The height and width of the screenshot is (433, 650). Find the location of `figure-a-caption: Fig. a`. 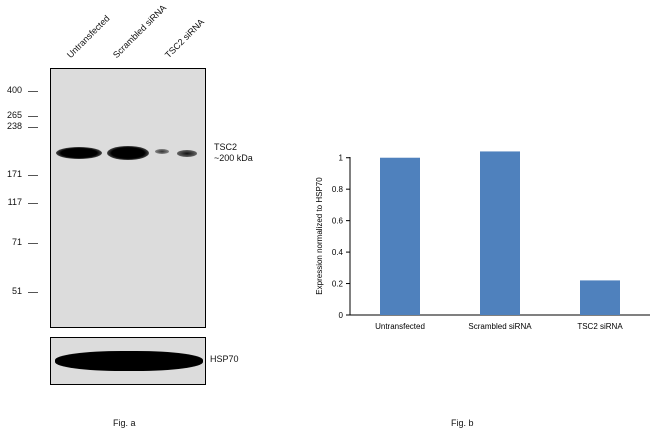

figure-a-caption: Fig. a is located at coordinates (124, 423).